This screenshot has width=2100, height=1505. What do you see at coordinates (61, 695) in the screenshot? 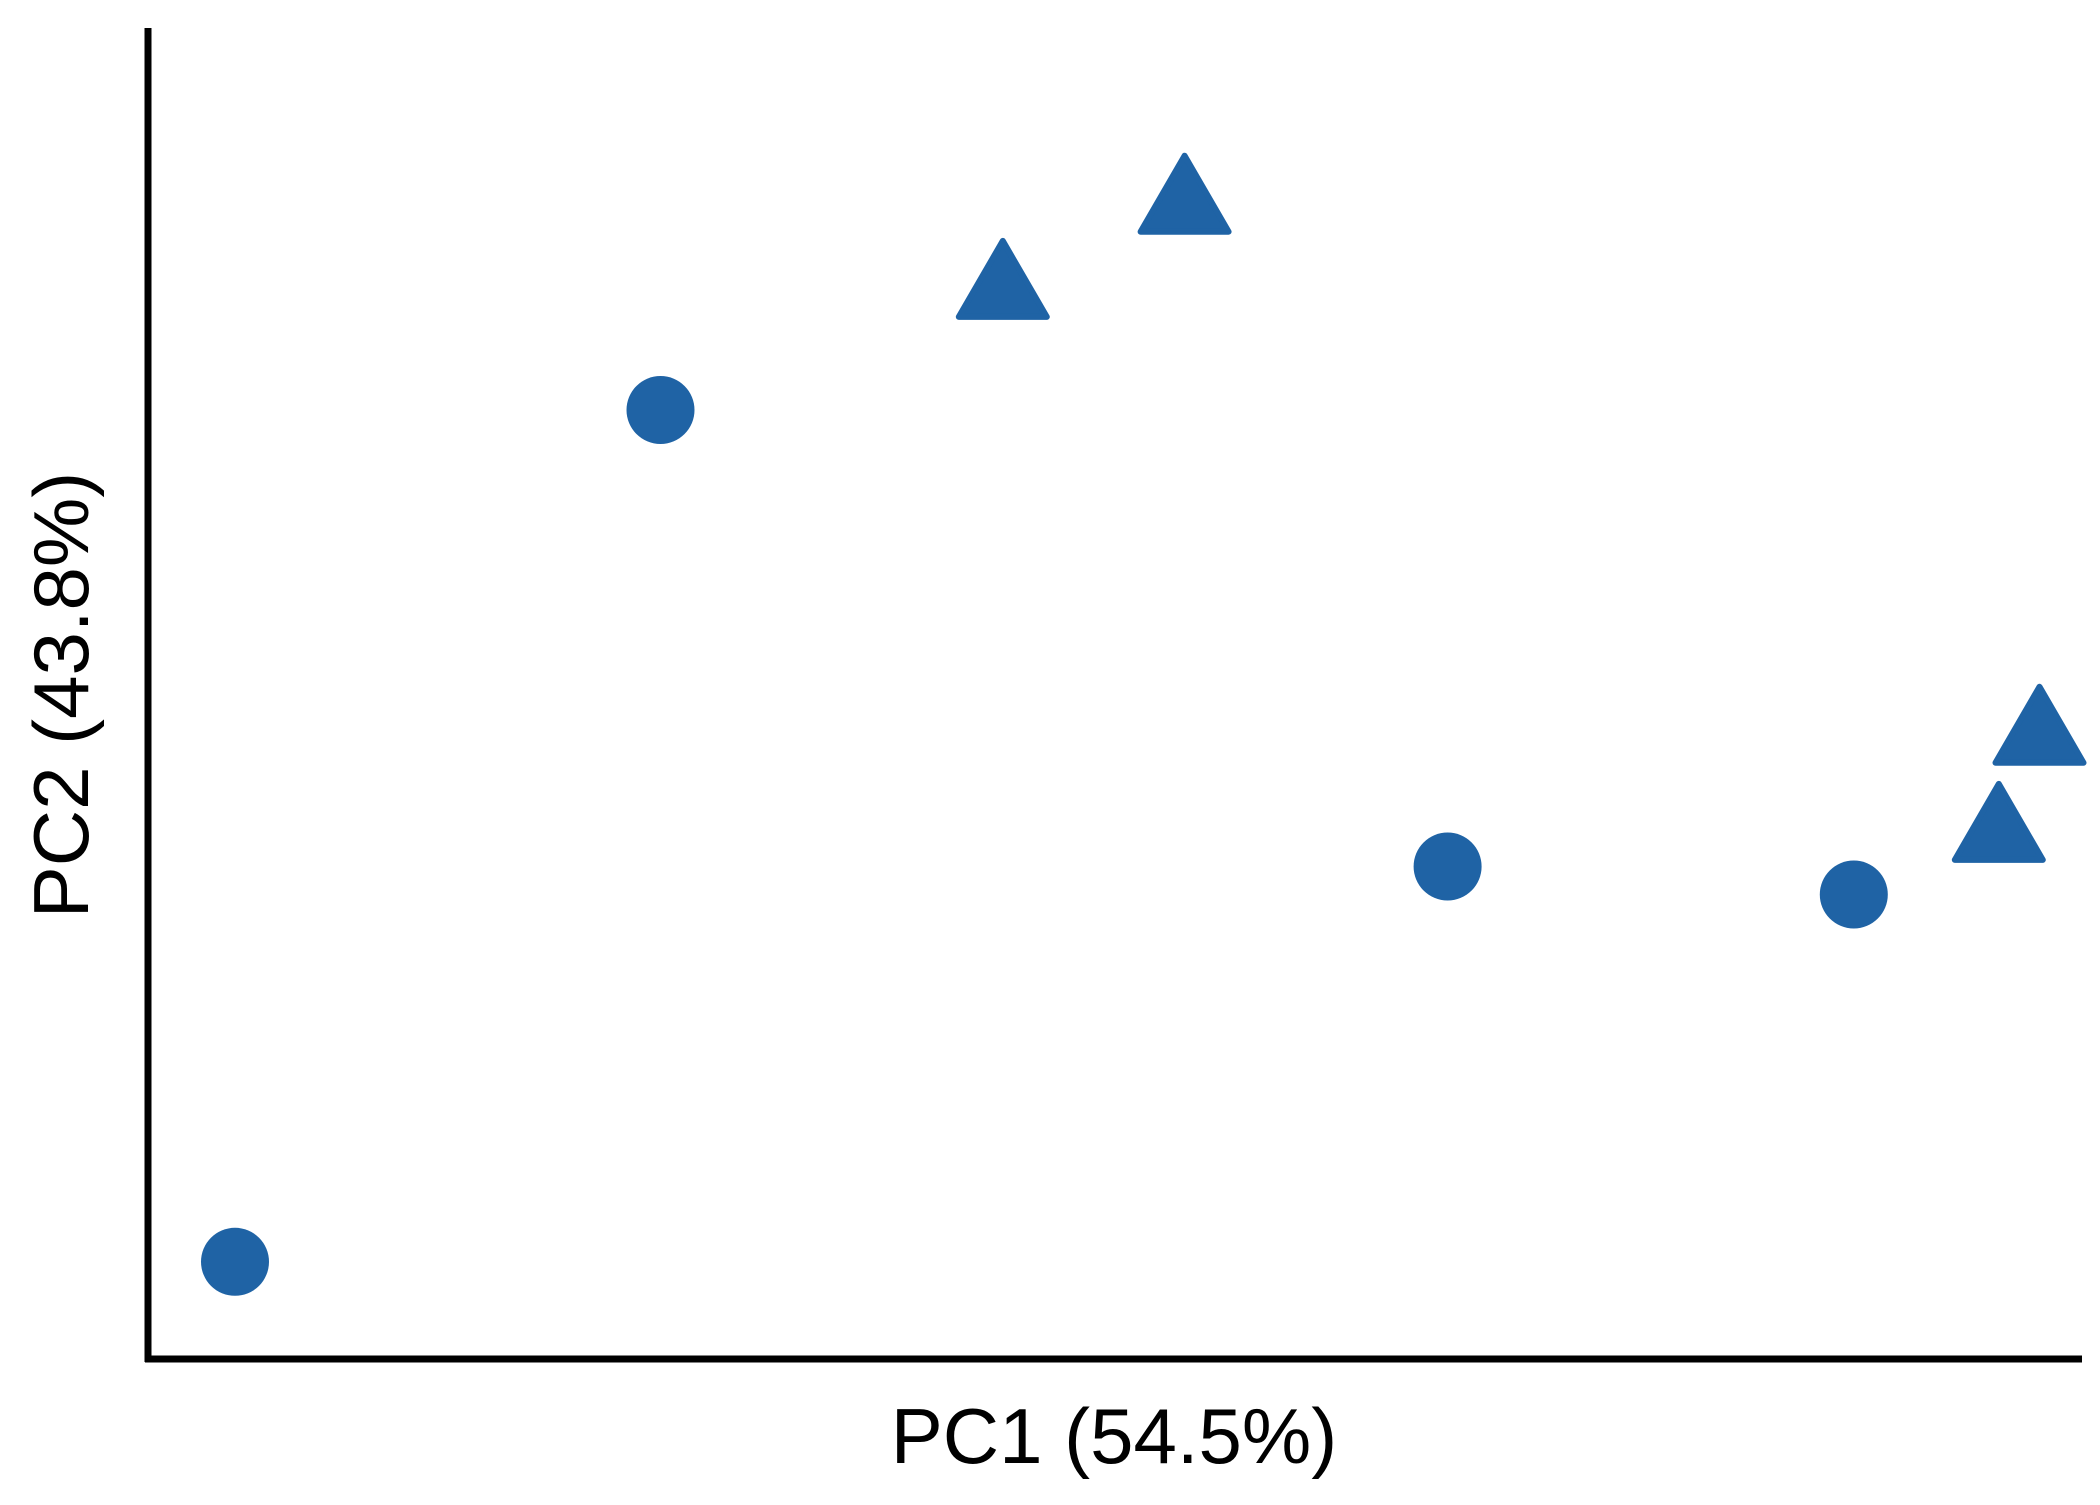
I see `y-axis-label: PC2 (43.8%)` at bounding box center [61, 695].